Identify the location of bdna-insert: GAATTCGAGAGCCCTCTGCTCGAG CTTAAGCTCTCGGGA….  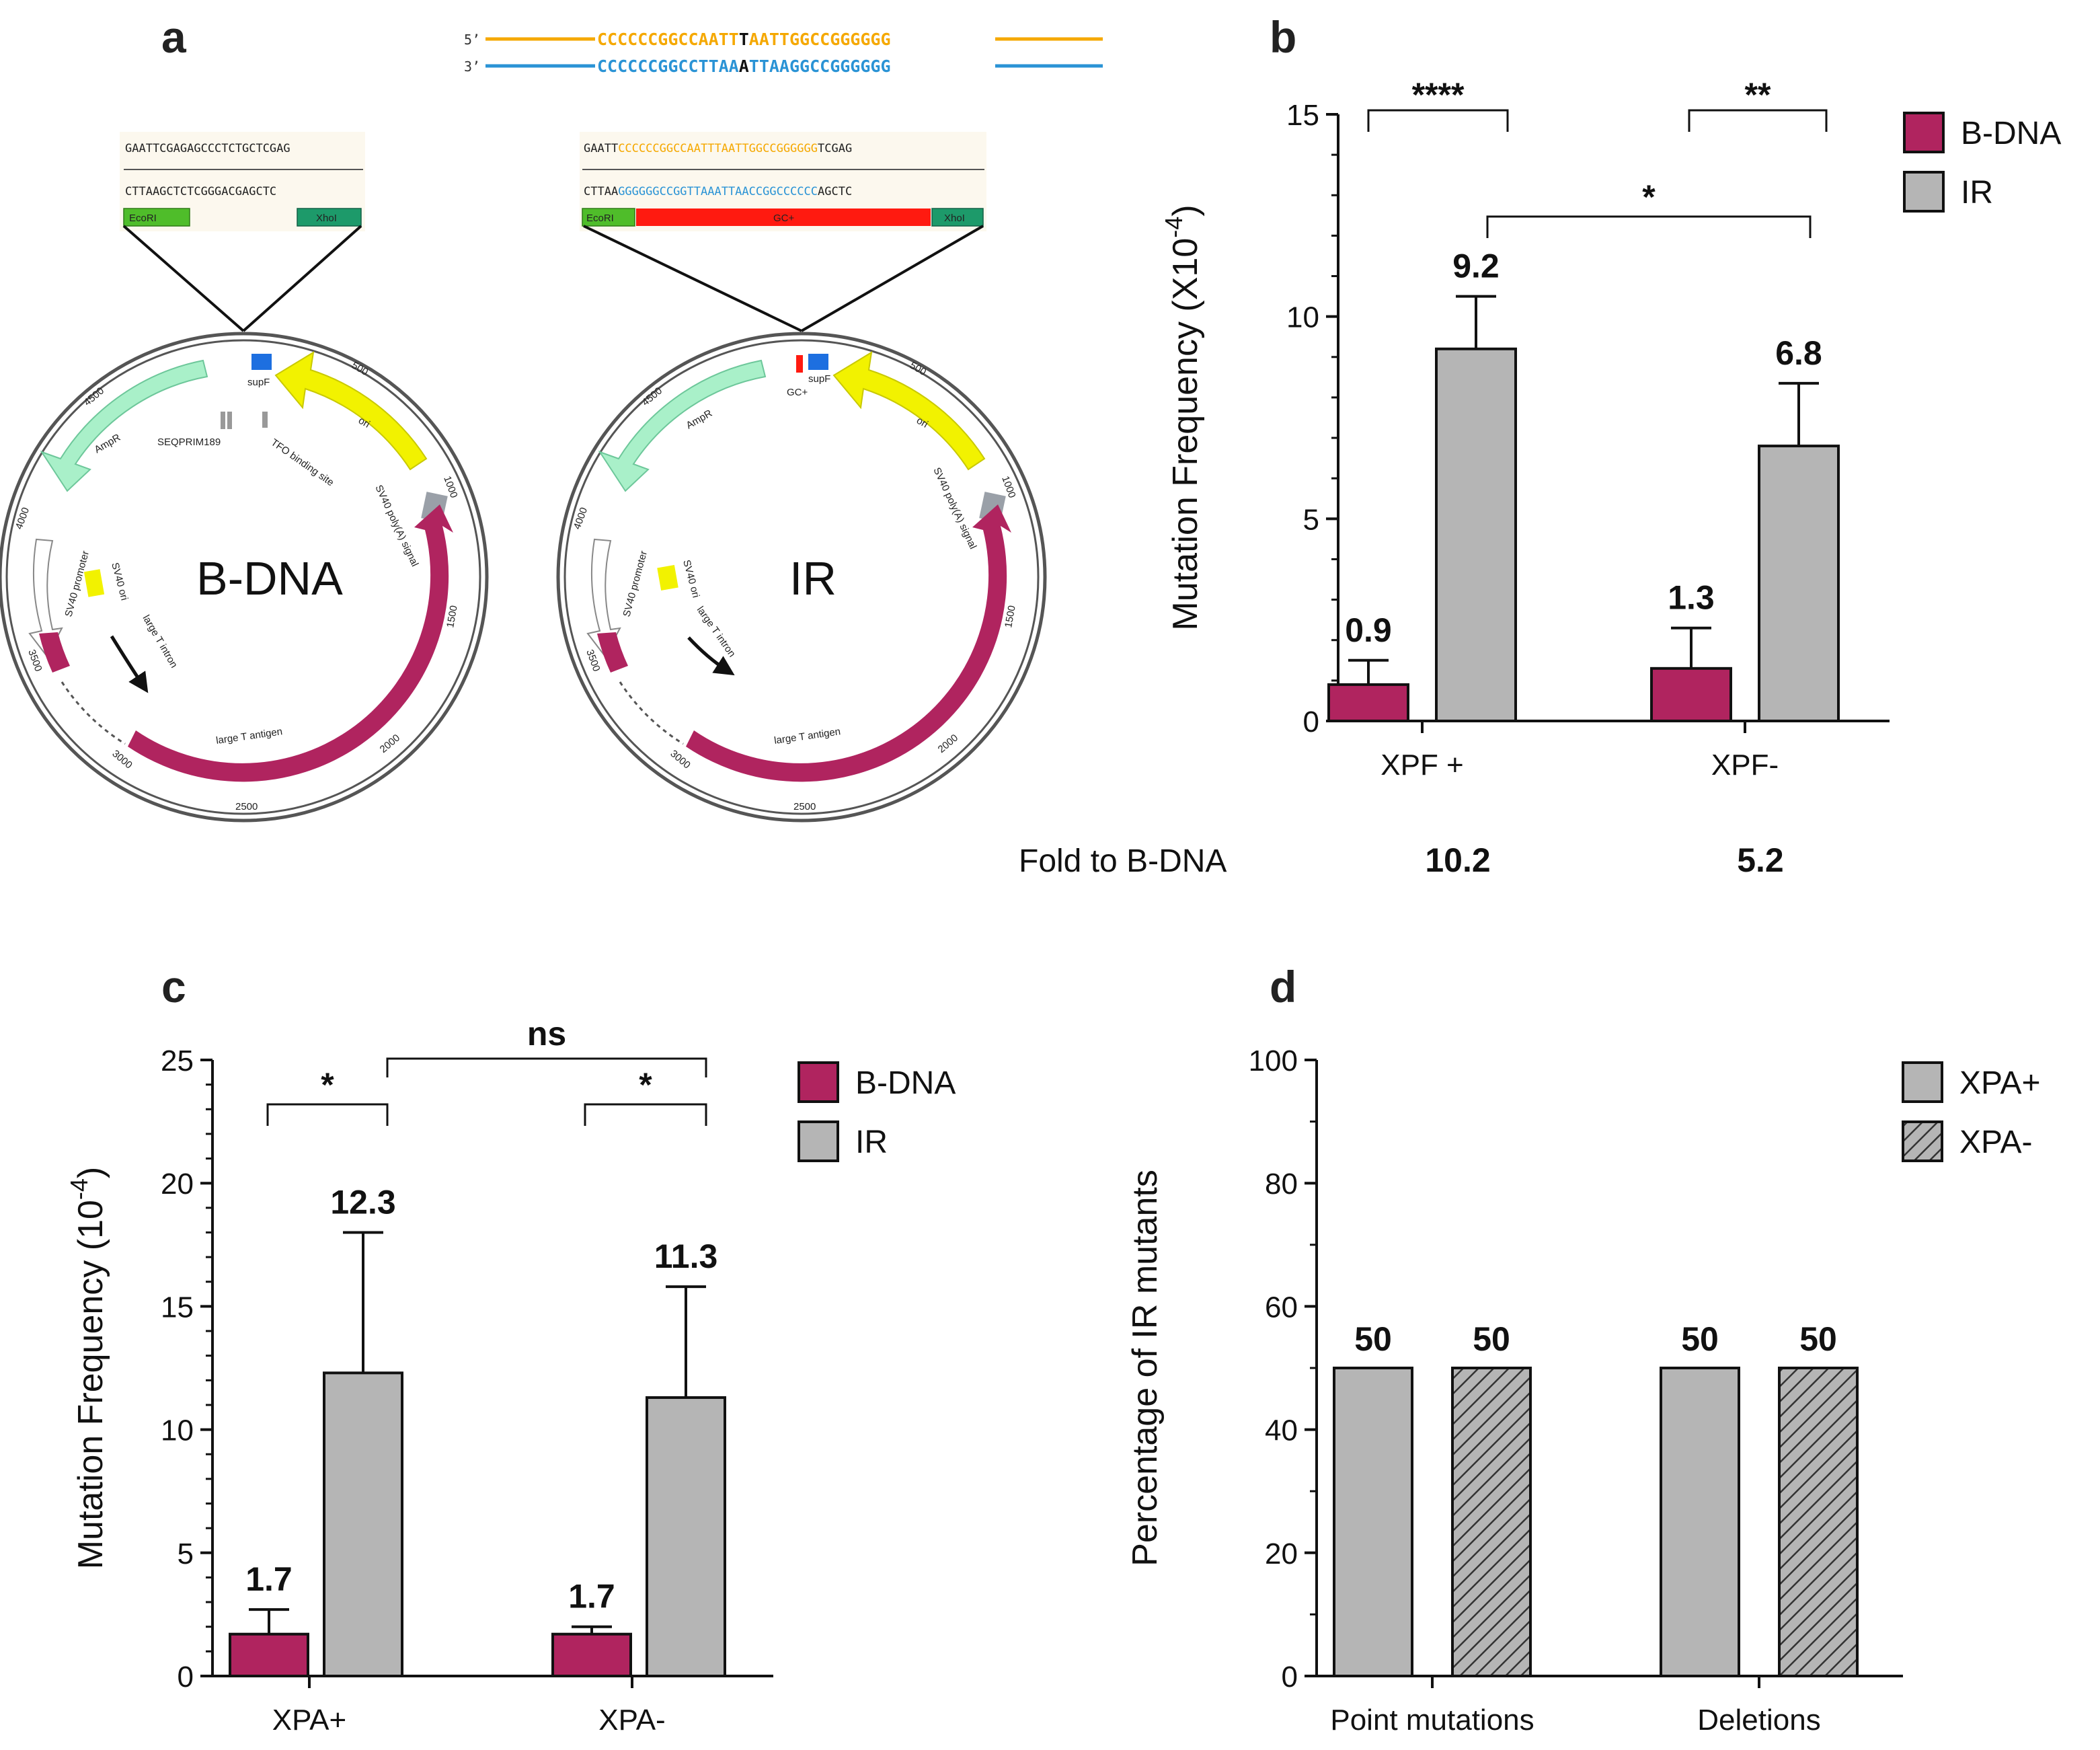
(242, 232).